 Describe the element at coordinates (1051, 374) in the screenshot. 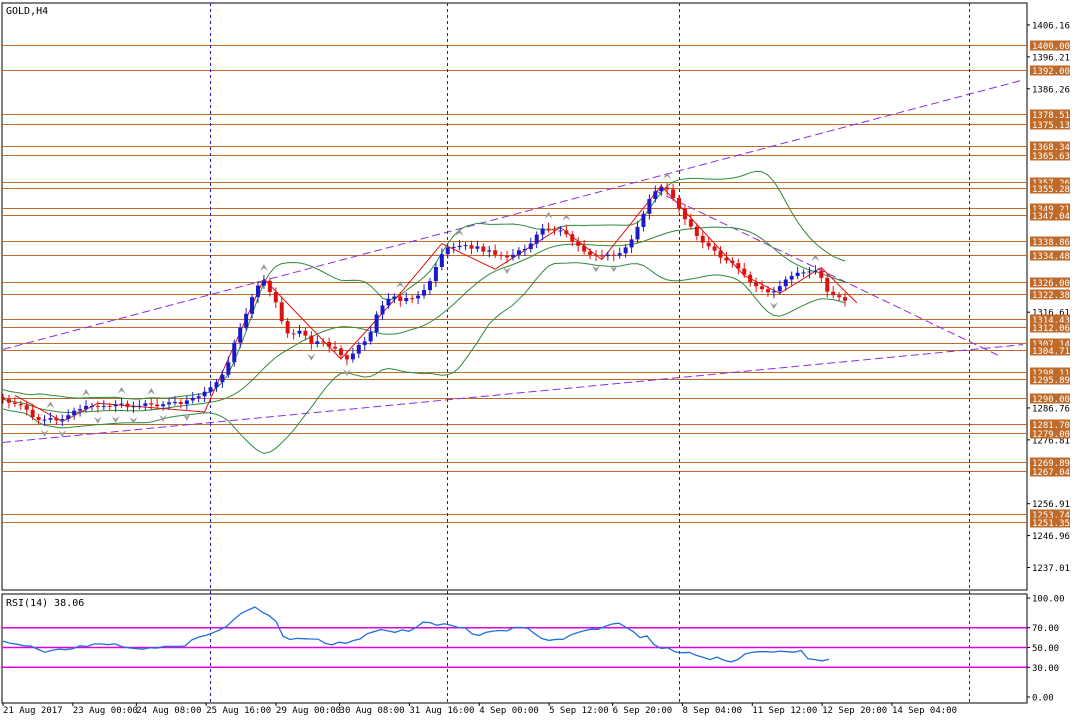

I see `level-tag-label: 1298.11` at that location.